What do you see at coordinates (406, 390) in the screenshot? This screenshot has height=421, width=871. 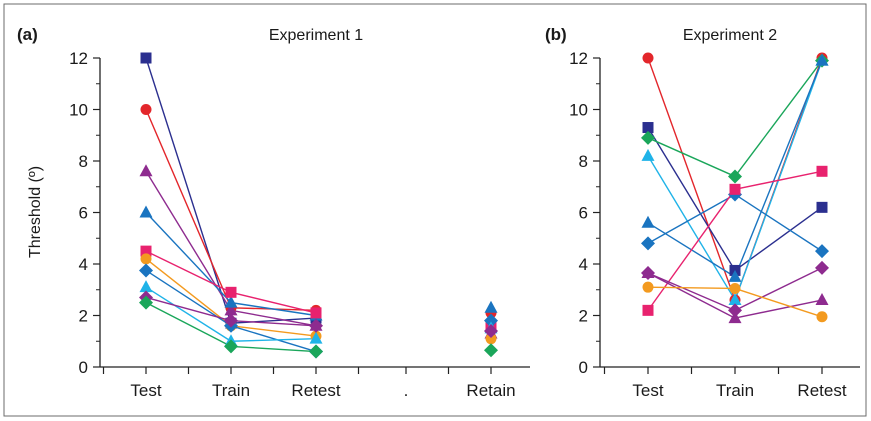 I see `x-tick-label: .` at bounding box center [406, 390].